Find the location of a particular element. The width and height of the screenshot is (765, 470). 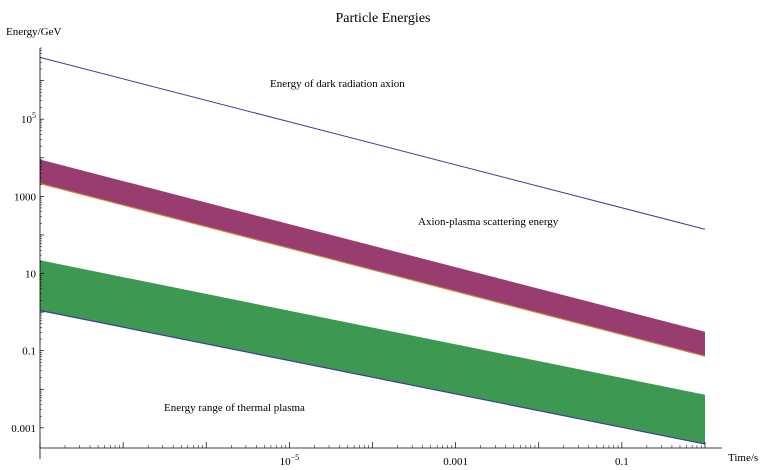

annotation-thermal: Energy range of thermal plasma is located at coordinates (234, 408).